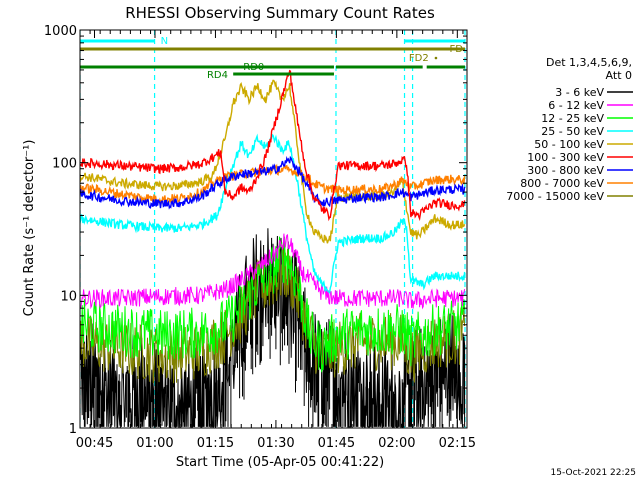 The height and width of the screenshot is (480, 640). Describe the element at coordinates (569, 144) in the screenshot. I see `legend-label: 50 - 100 keV` at that location.